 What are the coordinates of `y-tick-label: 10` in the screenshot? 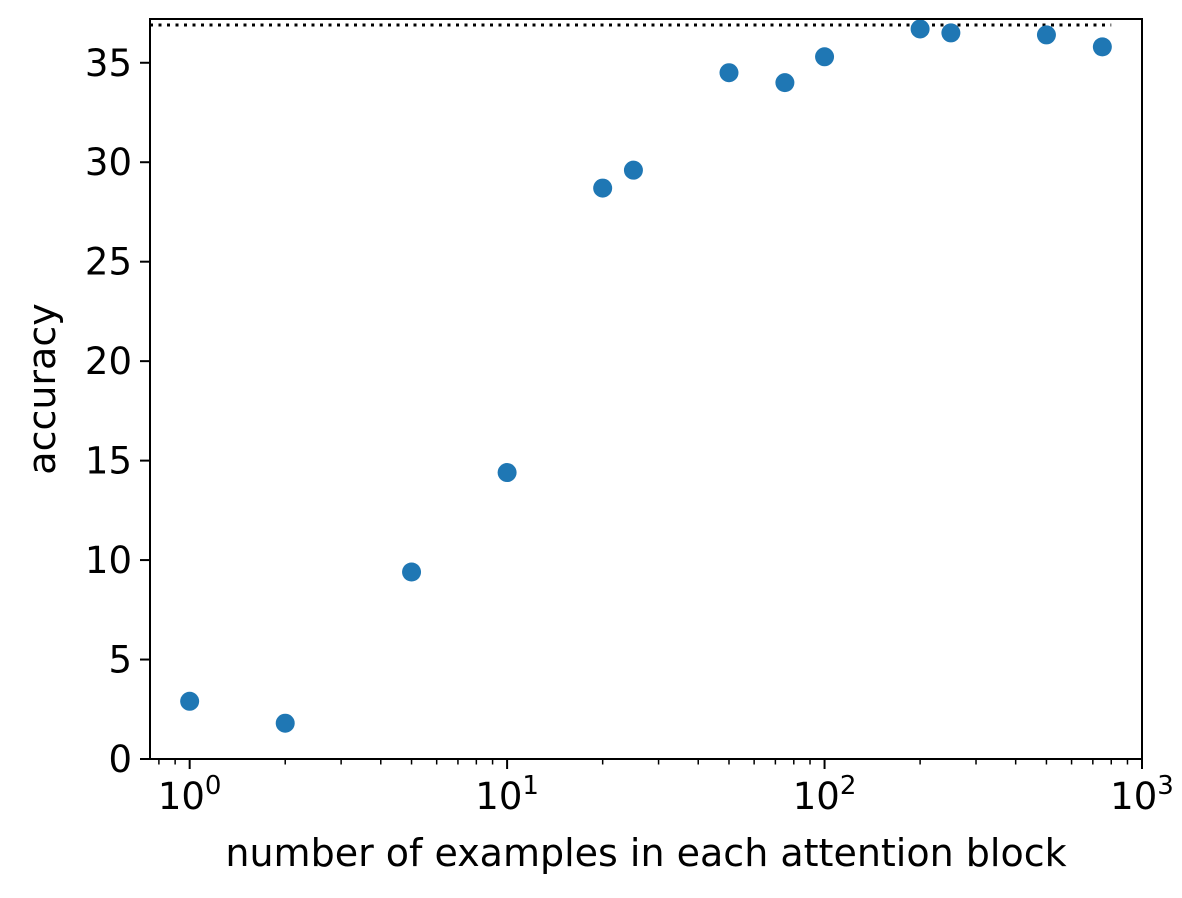 It's located at (108, 560).